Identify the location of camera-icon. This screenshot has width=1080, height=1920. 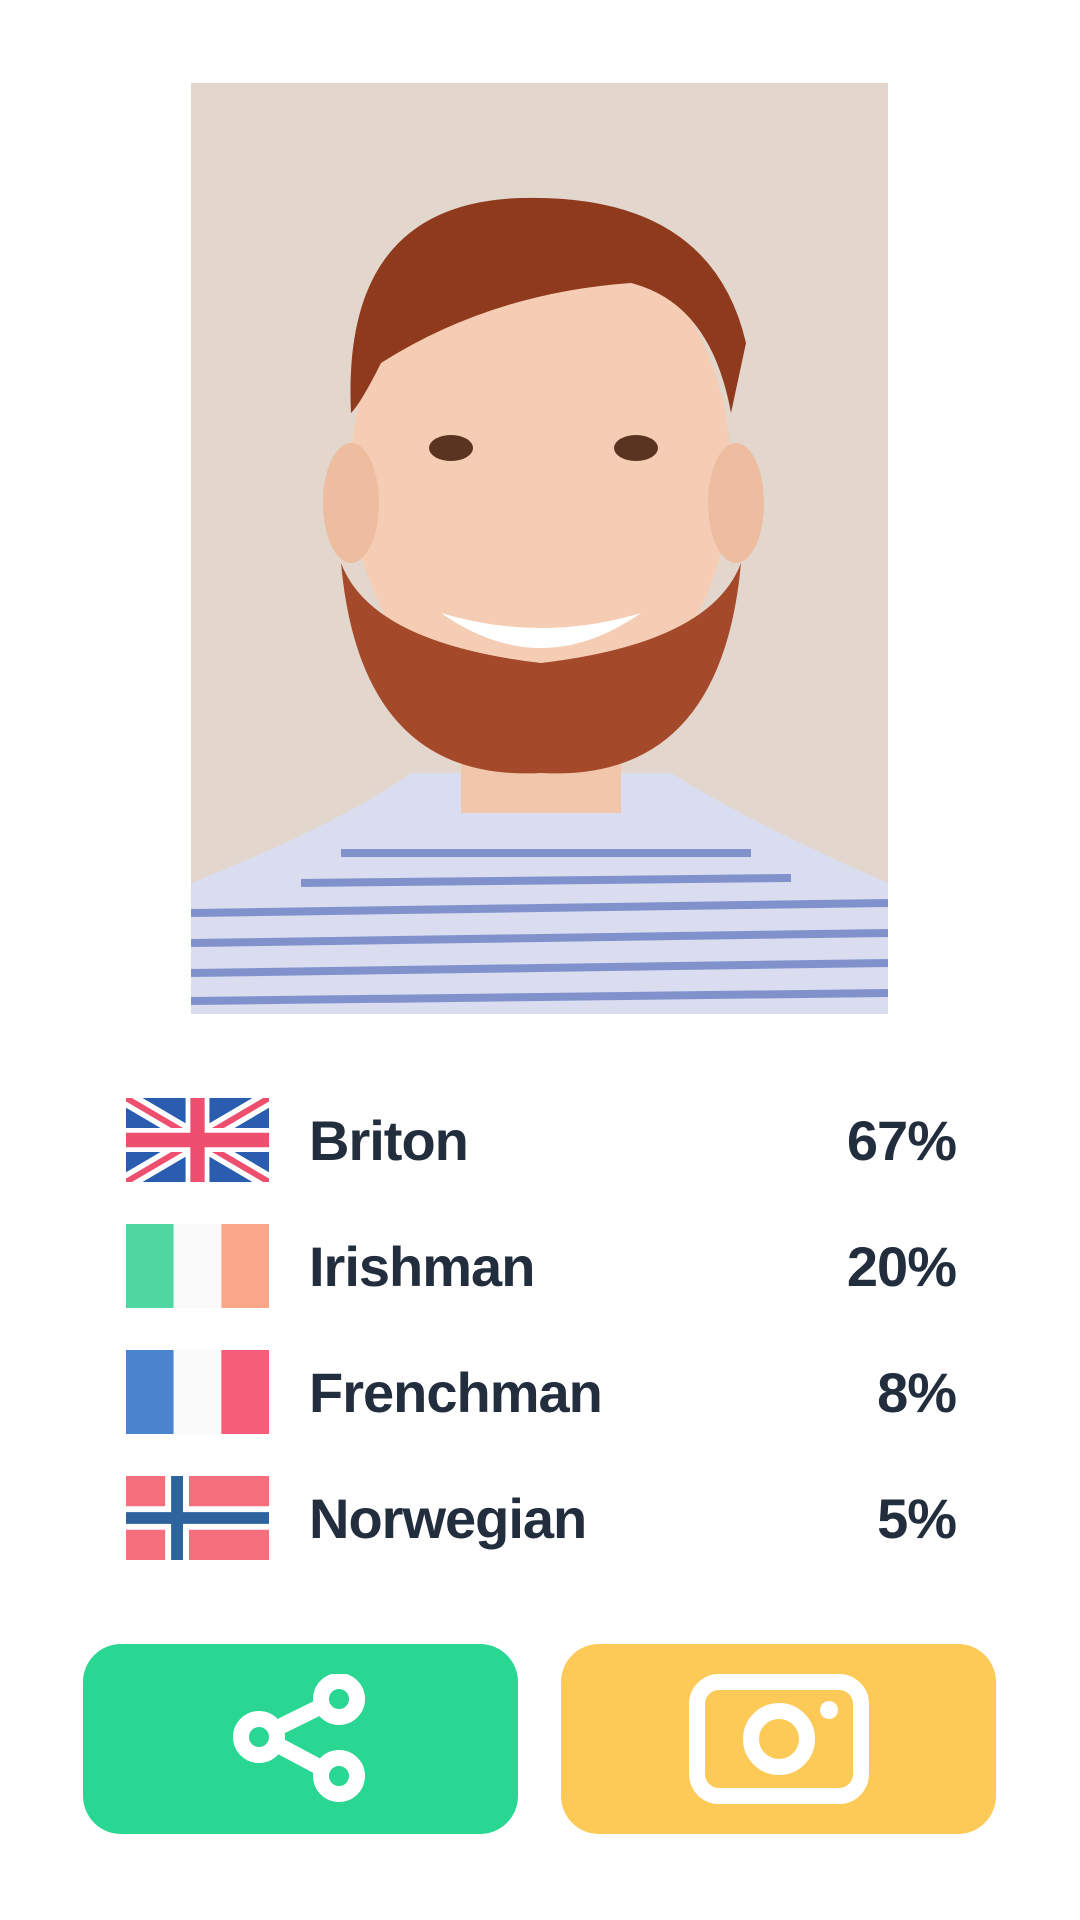
(778, 1739).